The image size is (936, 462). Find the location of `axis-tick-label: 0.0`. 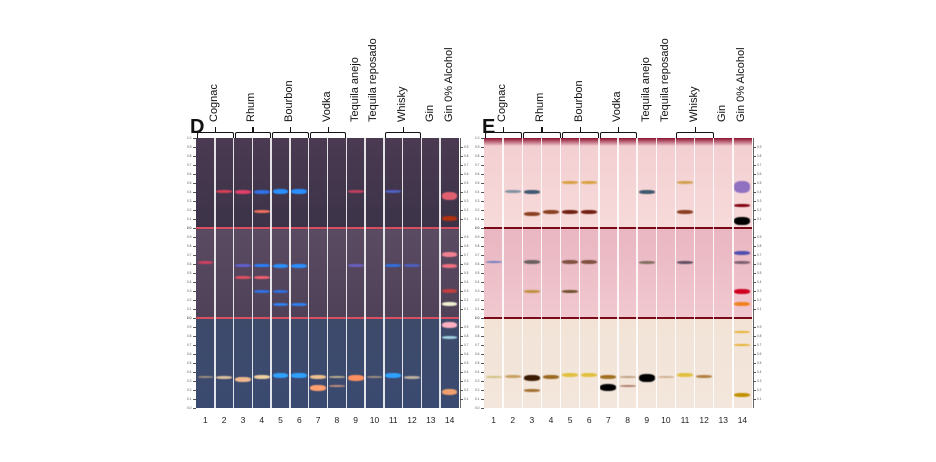

axis-tick-label: 0.0 is located at coordinates (189, 228).